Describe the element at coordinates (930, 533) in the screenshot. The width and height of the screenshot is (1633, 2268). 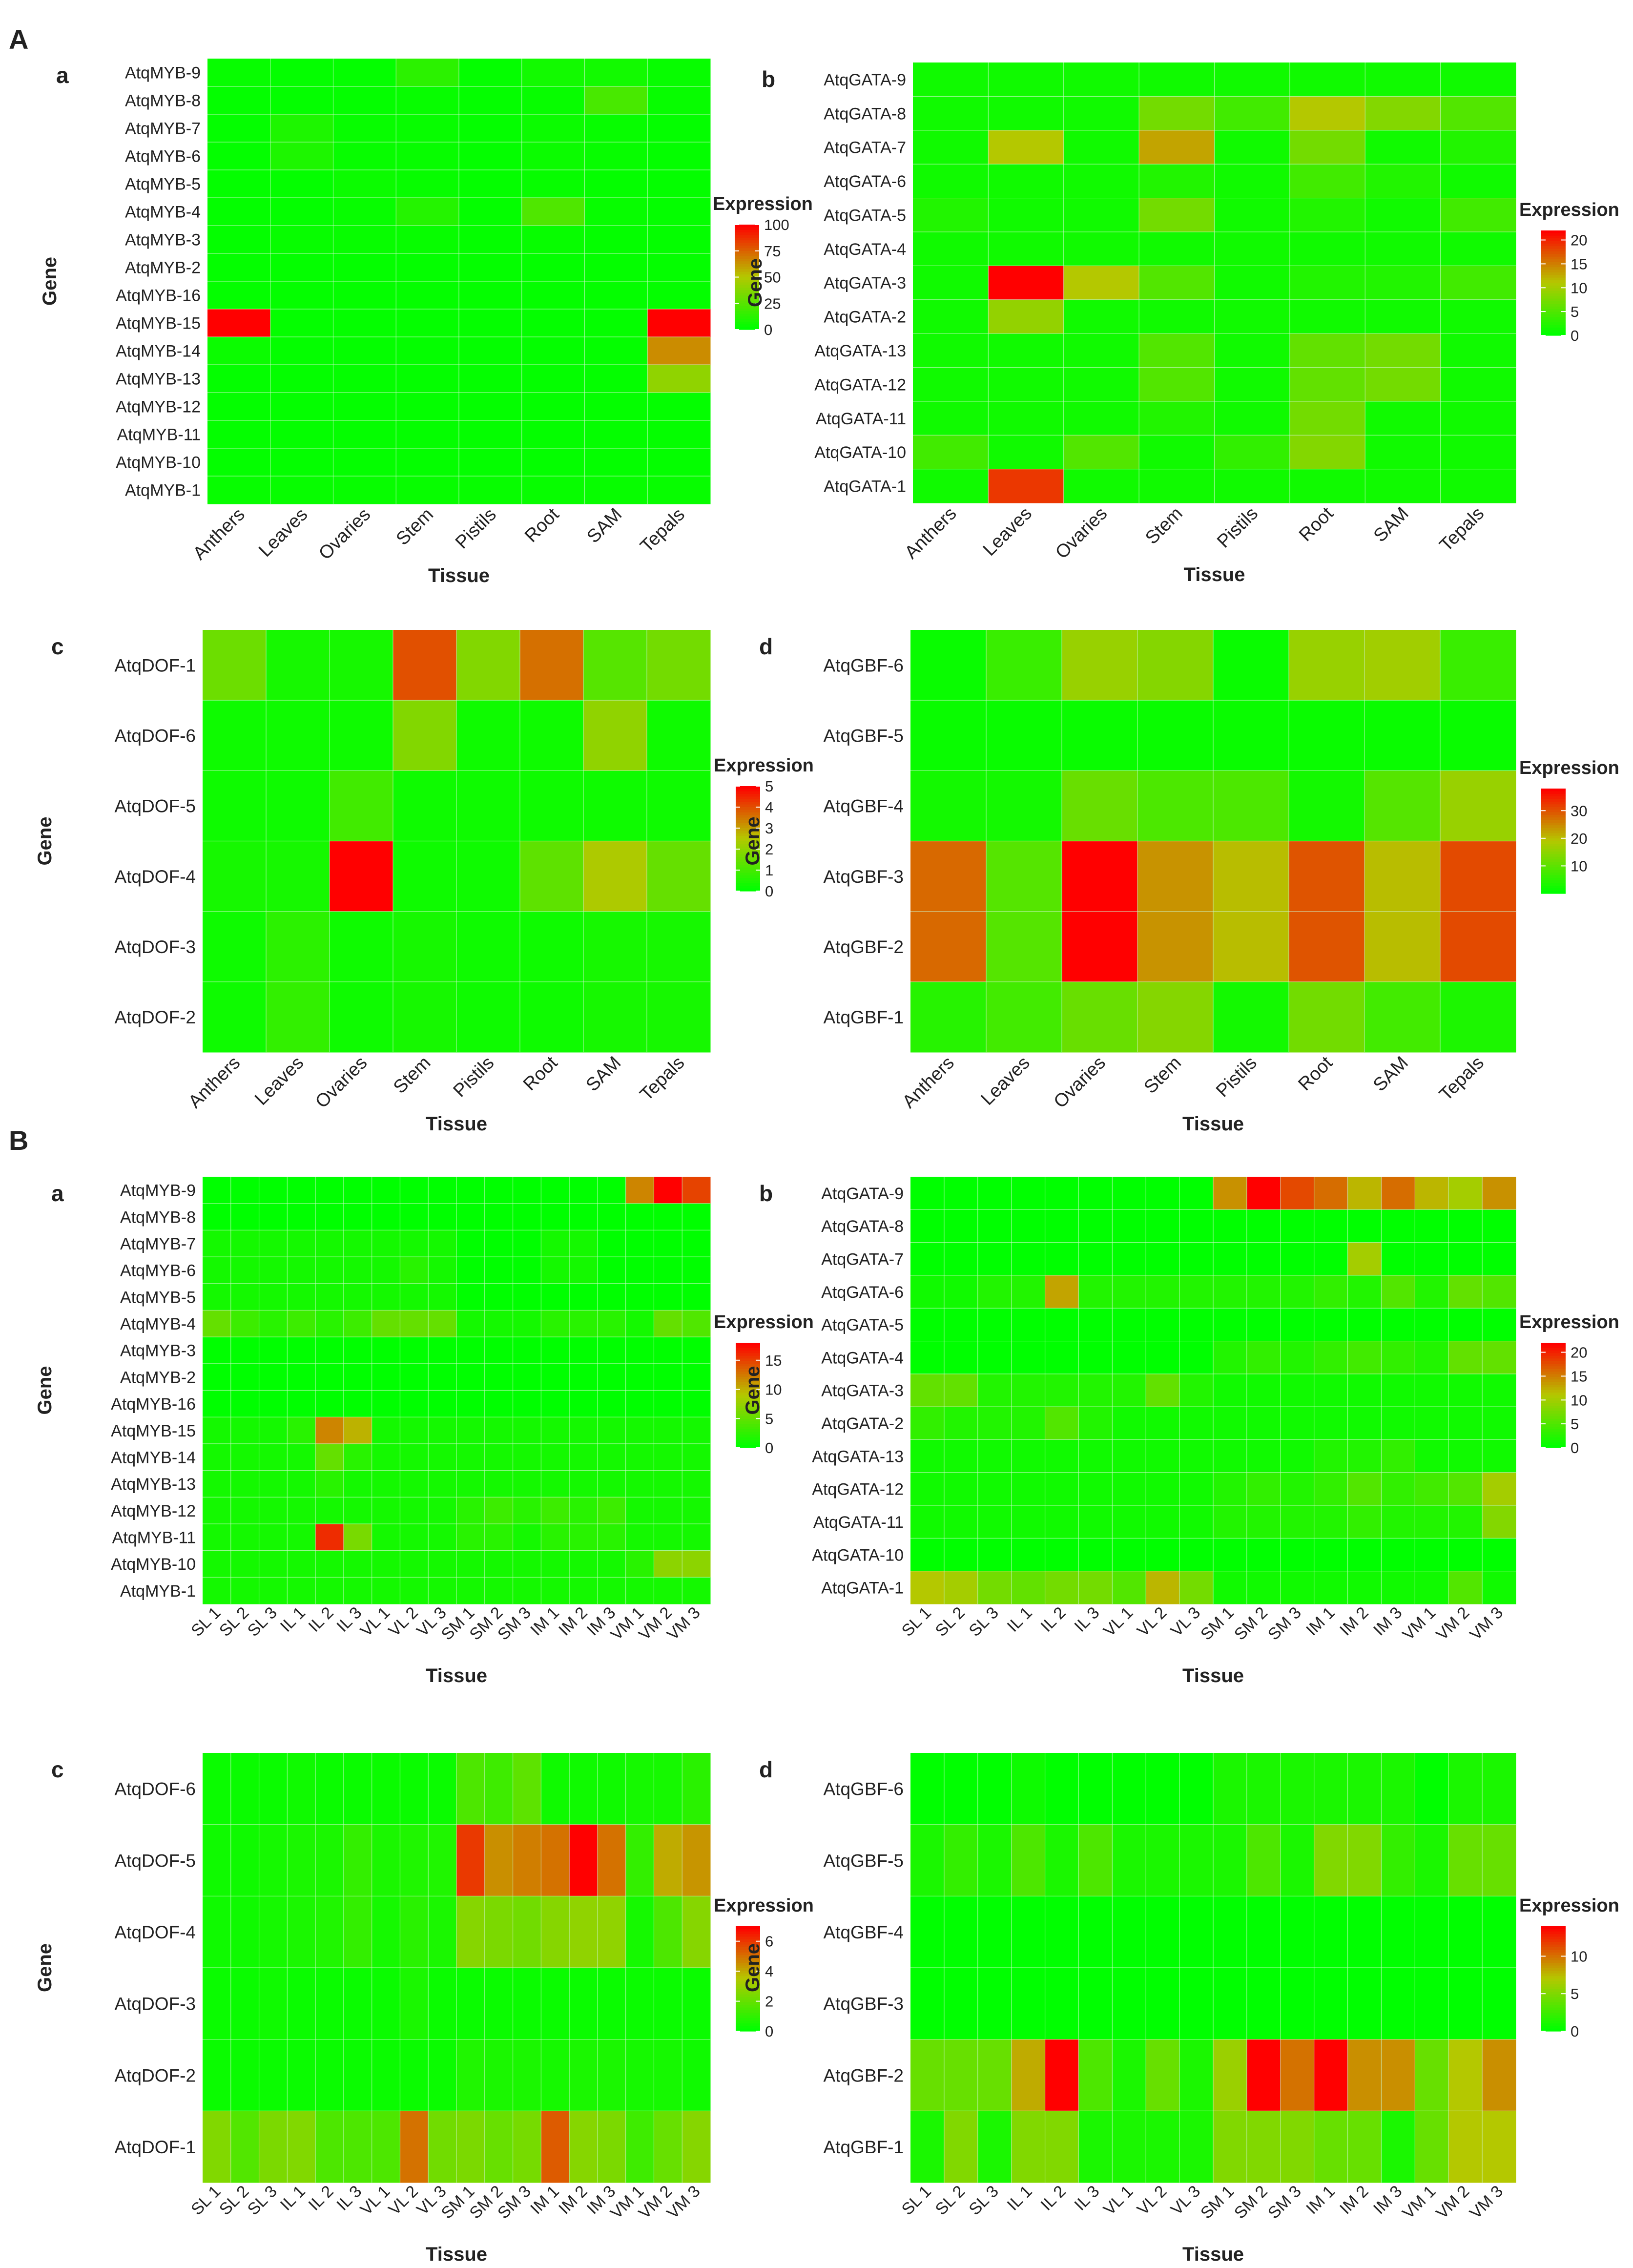
I see `x-tick-label: Anthers` at that location.